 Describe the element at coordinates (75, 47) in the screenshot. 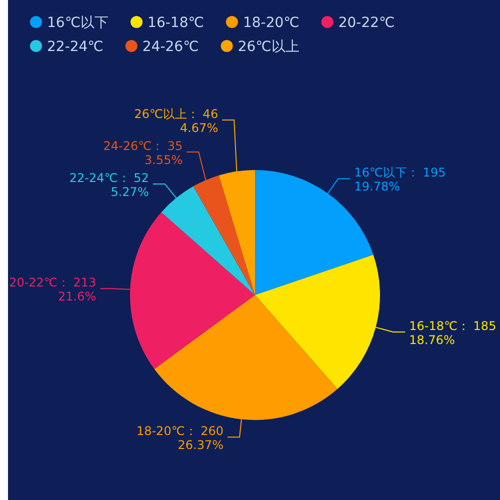

I see `legend-label: 22-24℃` at that location.